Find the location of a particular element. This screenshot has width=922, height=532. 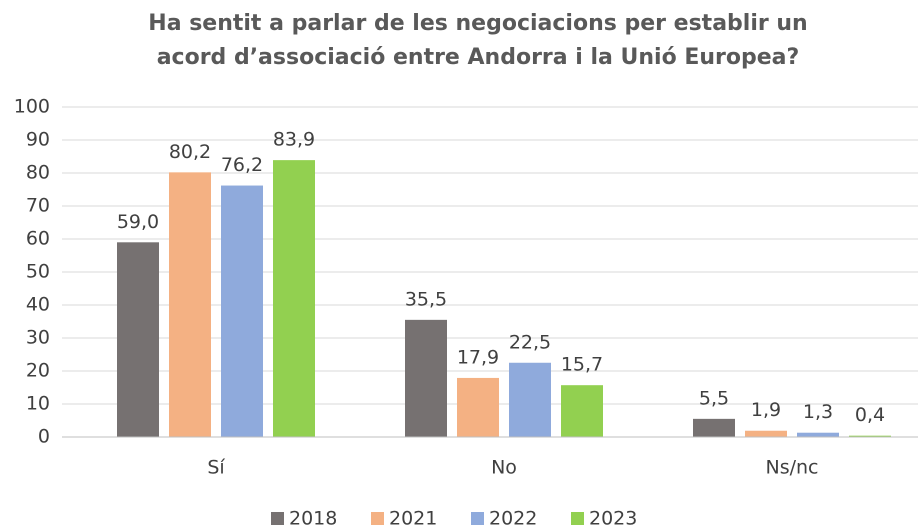

y-tick-label: 90 is located at coordinates (38, 140).